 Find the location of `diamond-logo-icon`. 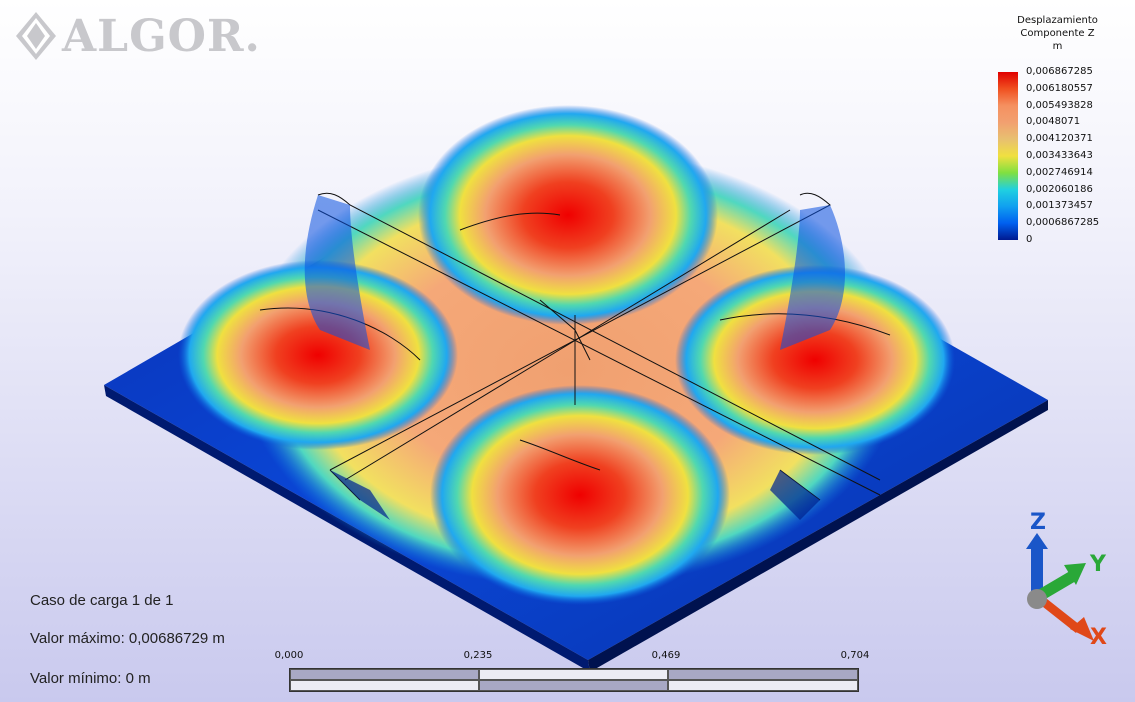

diamond-logo-icon is located at coordinates (36, 36).